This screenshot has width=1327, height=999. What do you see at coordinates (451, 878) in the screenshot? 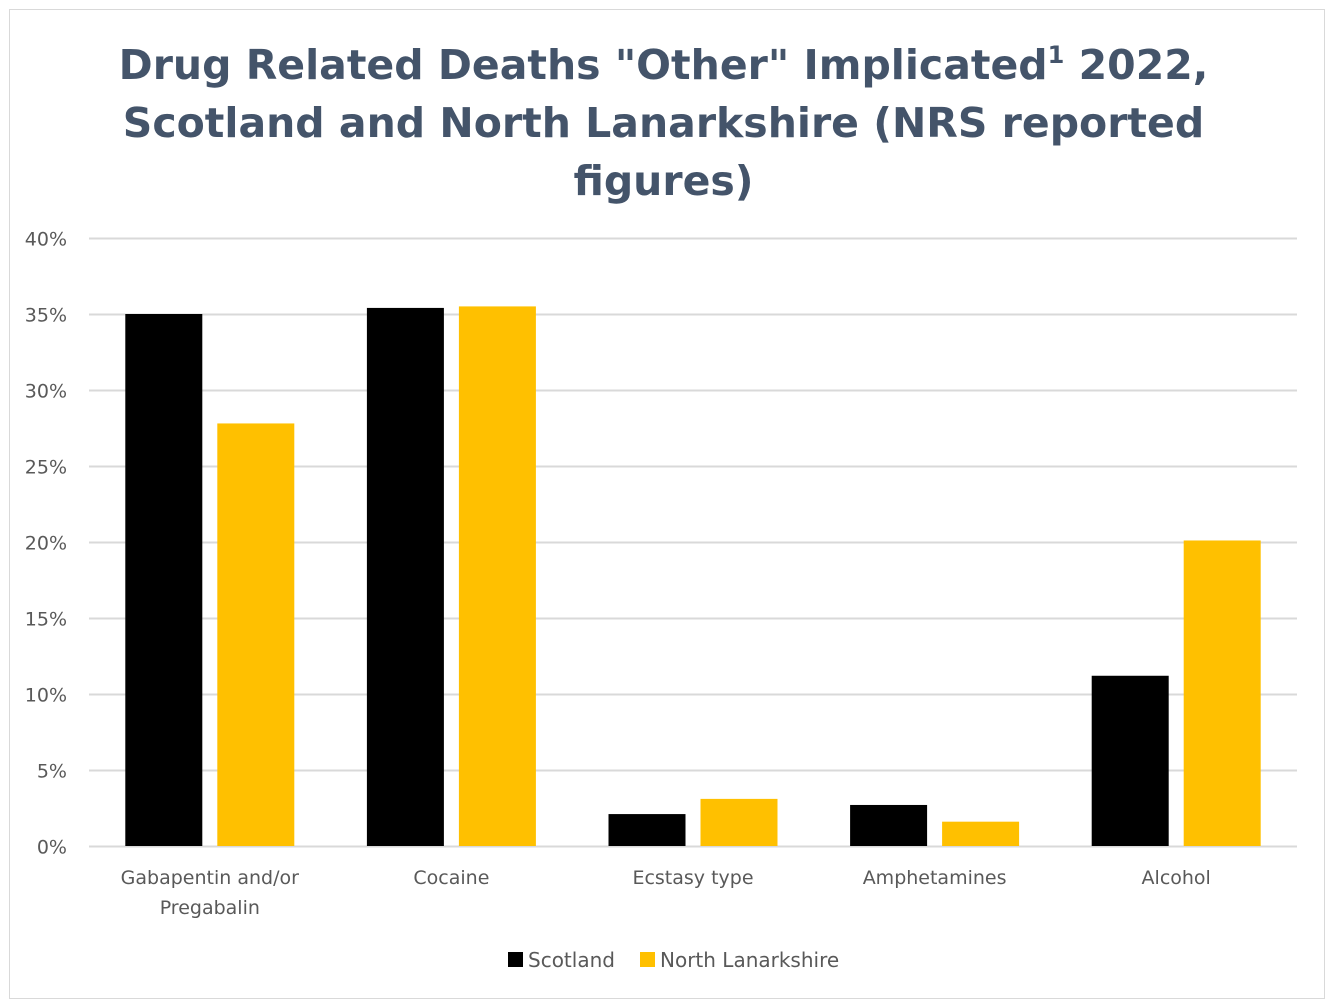
I see `x-category-label: Cocaine` at bounding box center [451, 878].